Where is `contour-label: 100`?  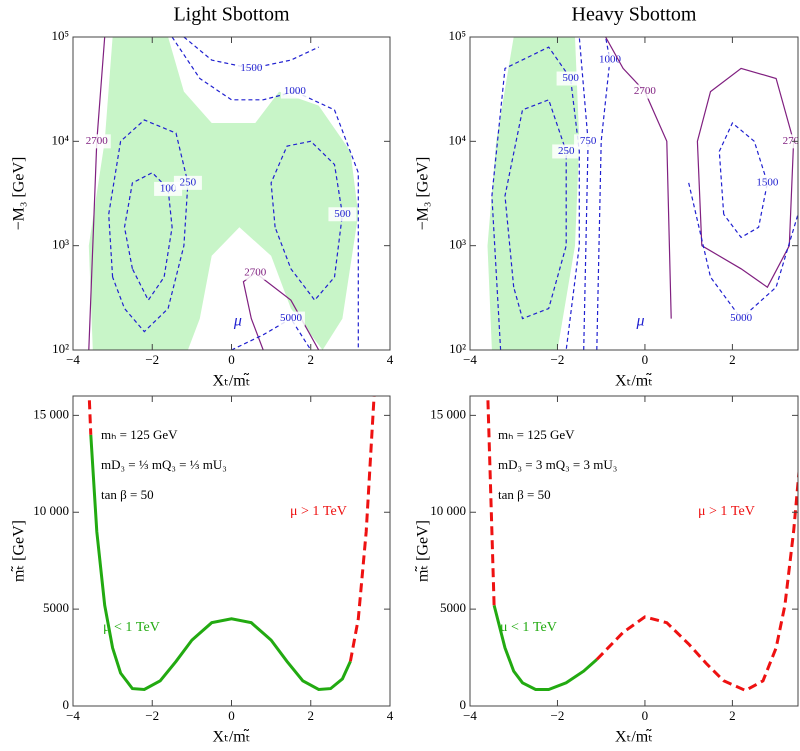 contour-label: 100 is located at coordinates (168, 188).